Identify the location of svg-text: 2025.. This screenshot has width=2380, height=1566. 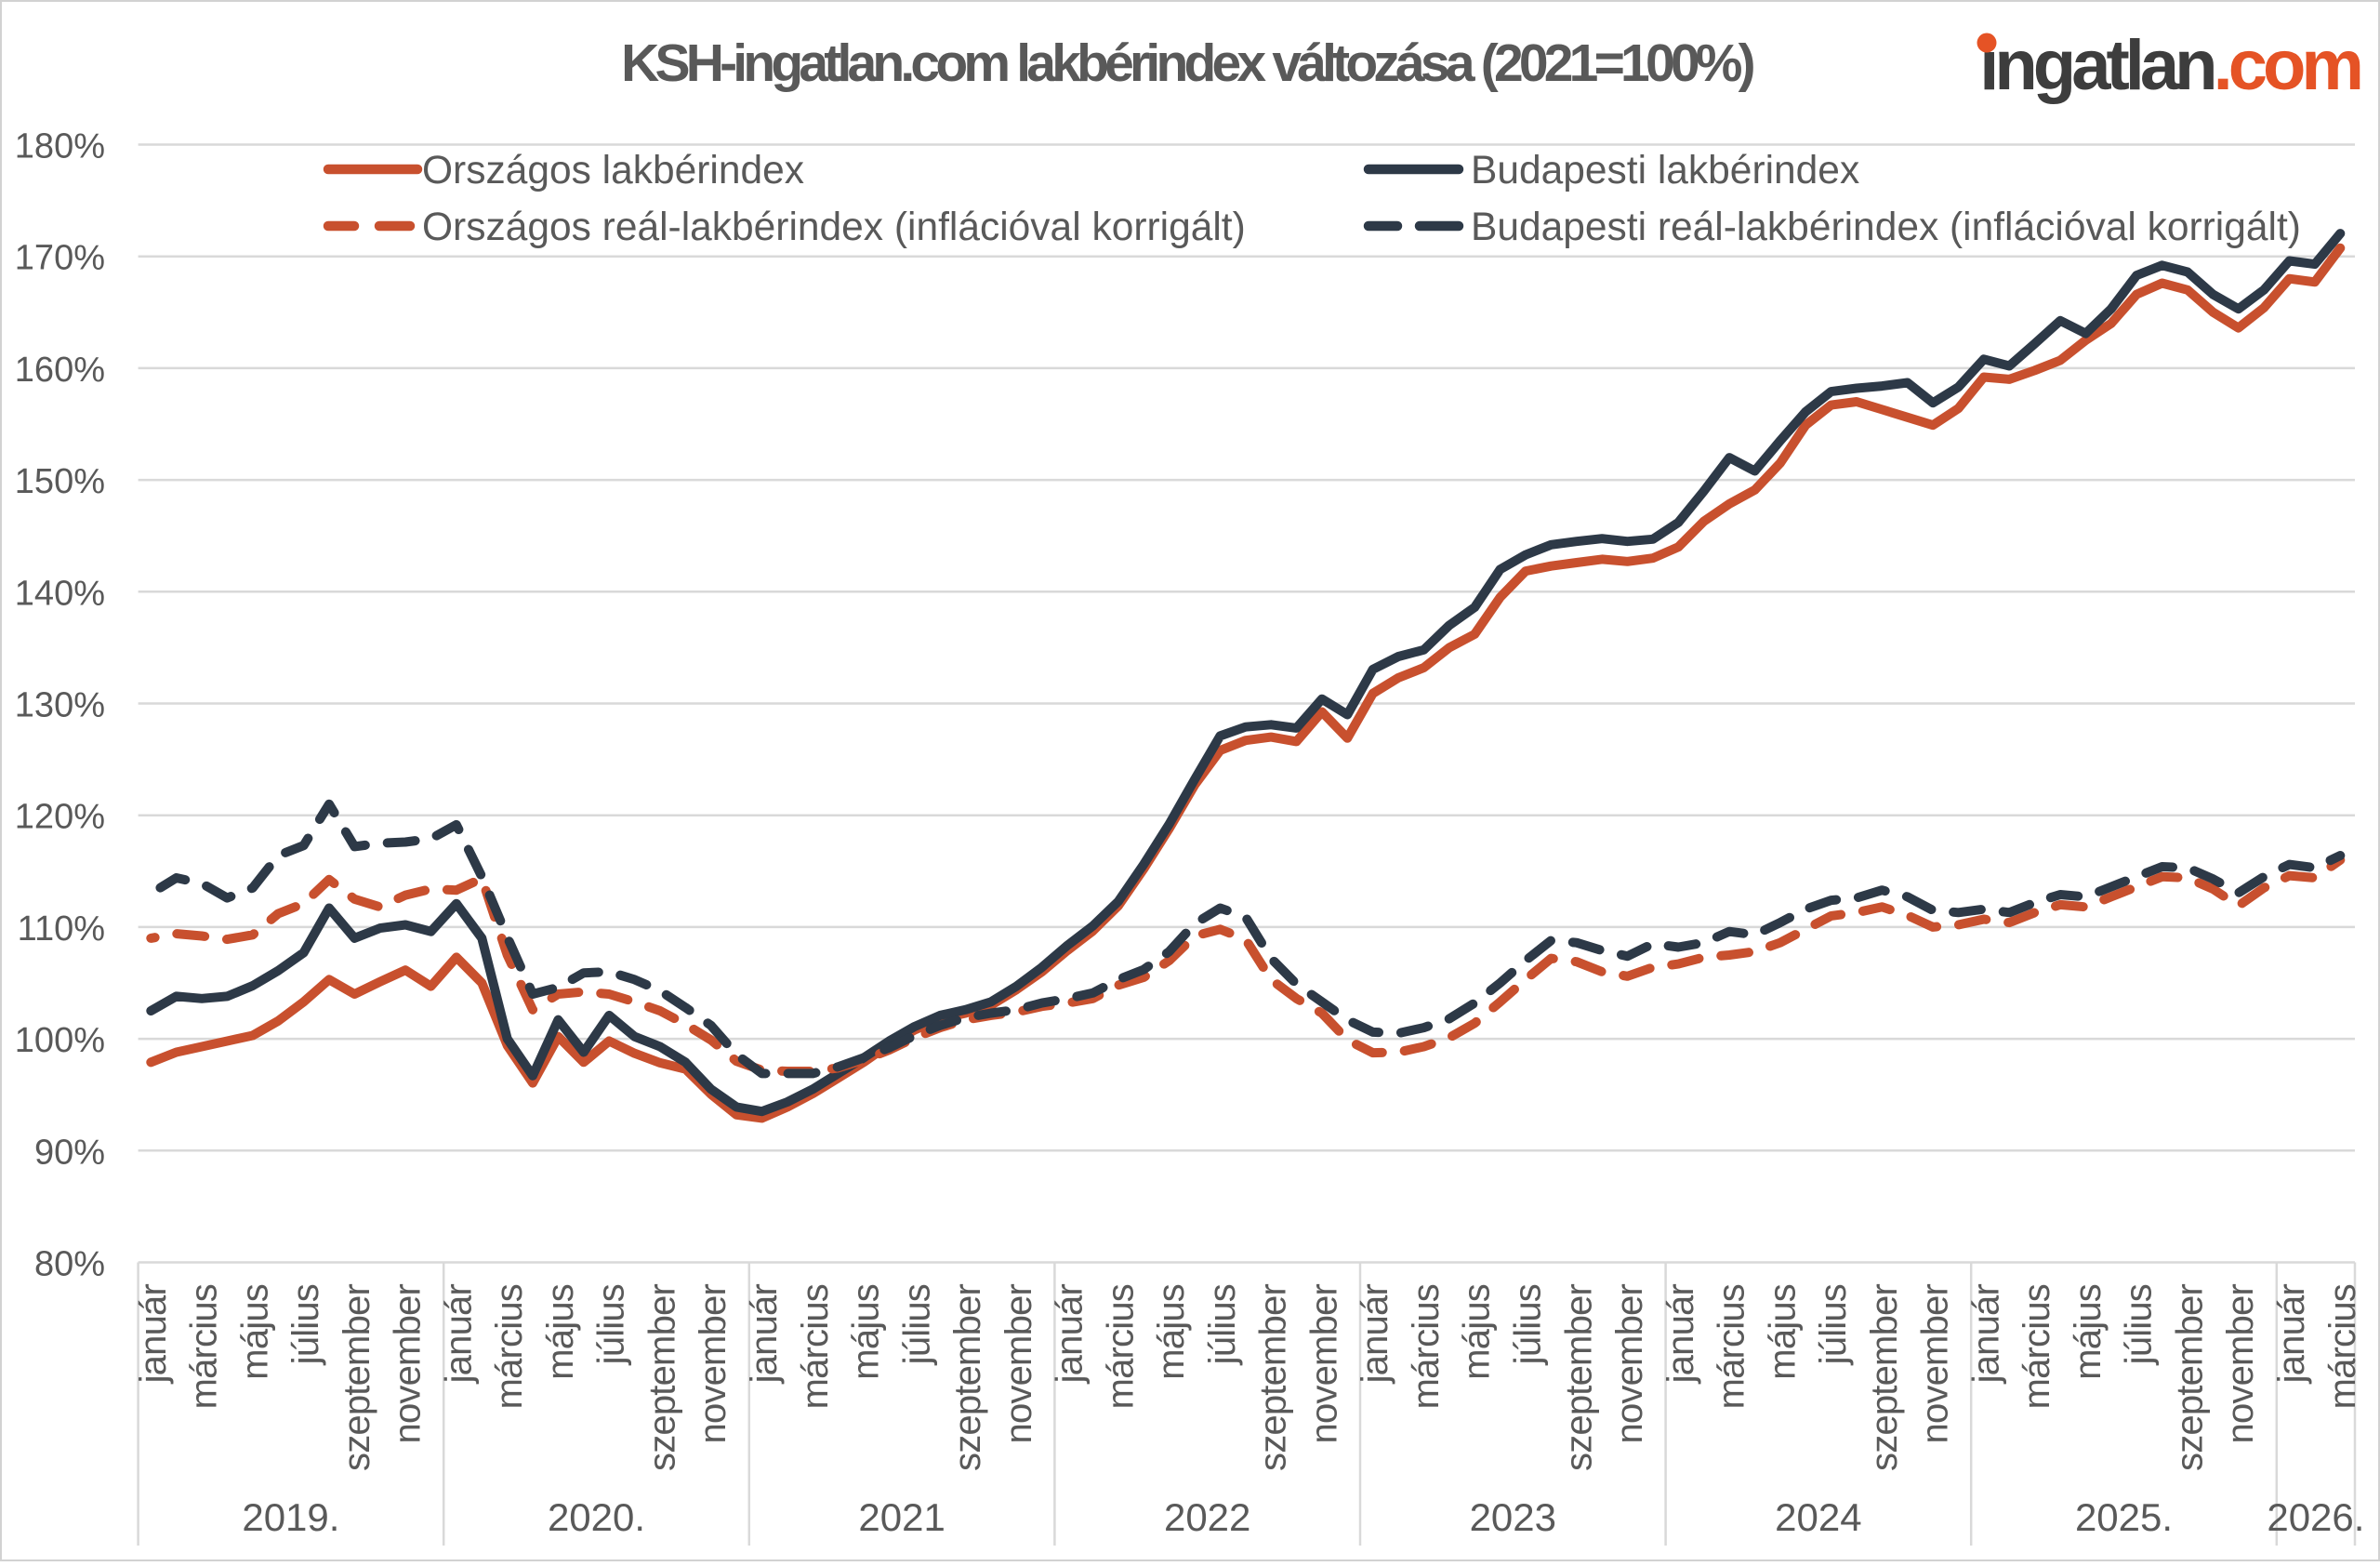
(2124, 1517).